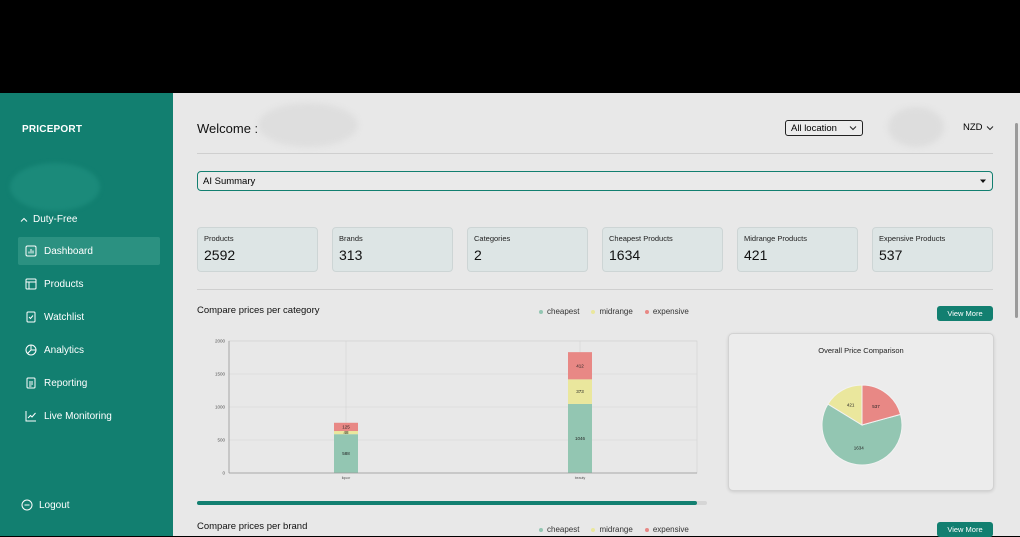 This screenshot has width=1020, height=537. Describe the element at coordinates (797, 249) in the screenshot. I see `stat-card-midrange: Midrange Products 421` at that location.